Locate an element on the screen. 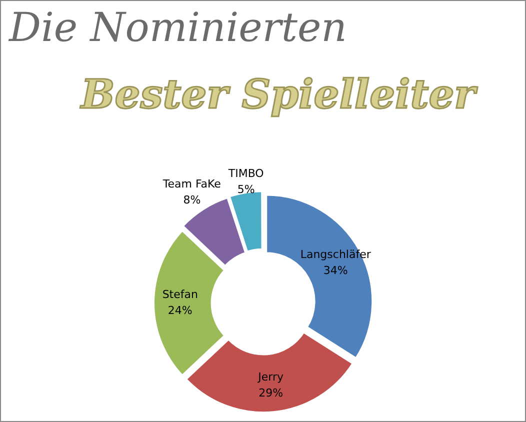 The height and width of the screenshot is (422, 526). slice-label: Stefan is located at coordinates (180, 294).